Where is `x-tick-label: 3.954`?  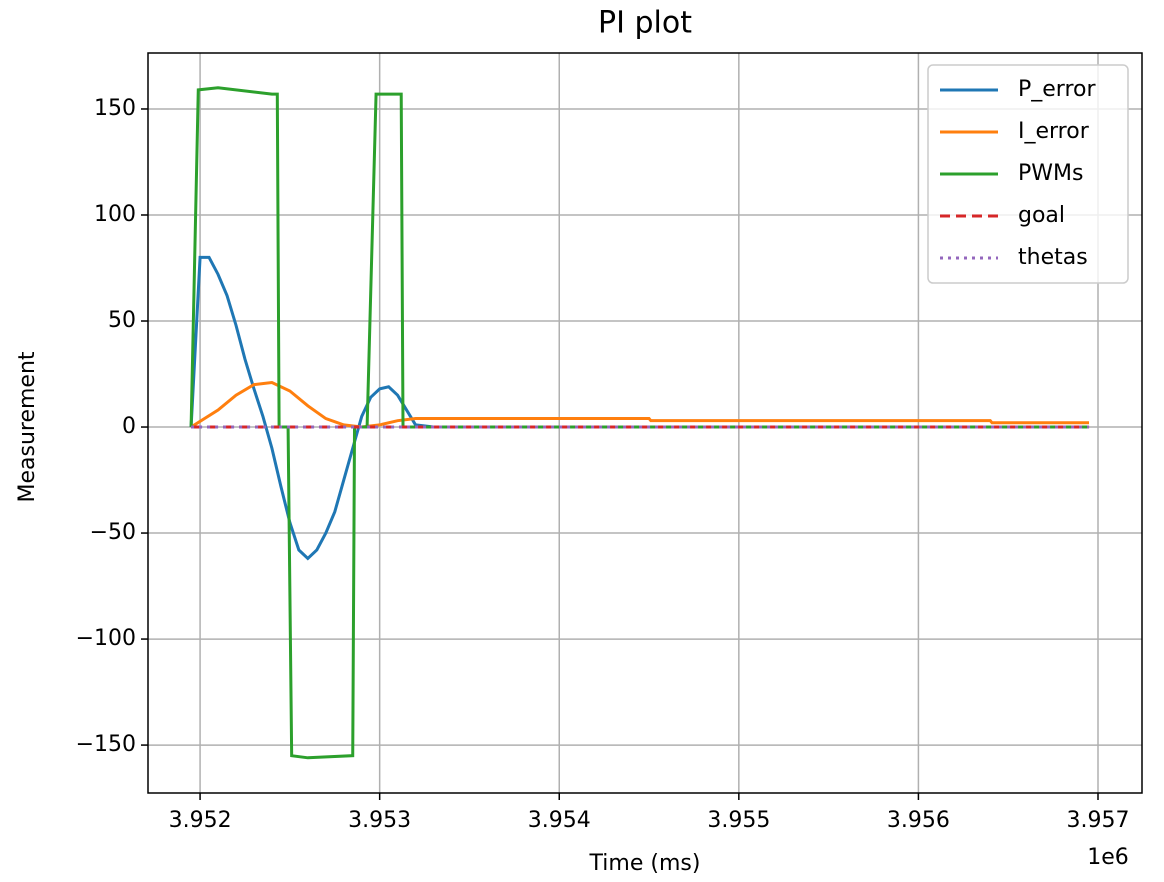
x-tick-label: 3.954 is located at coordinates (559, 820).